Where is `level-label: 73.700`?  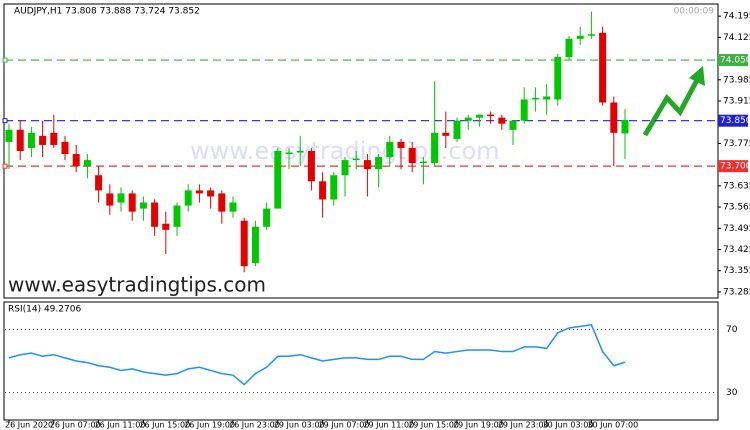
level-label: 73.700 is located at coordinates (735, 167).